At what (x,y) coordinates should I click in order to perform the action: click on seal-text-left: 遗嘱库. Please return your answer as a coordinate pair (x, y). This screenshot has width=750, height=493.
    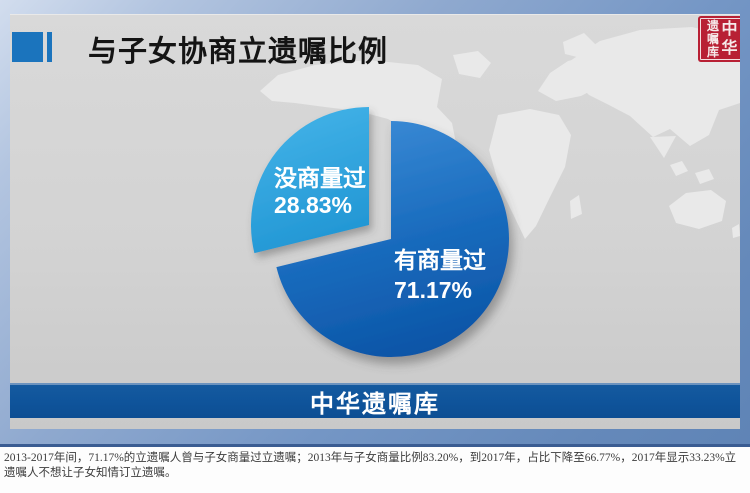
    Looking at the image, I should click on (712, 38).